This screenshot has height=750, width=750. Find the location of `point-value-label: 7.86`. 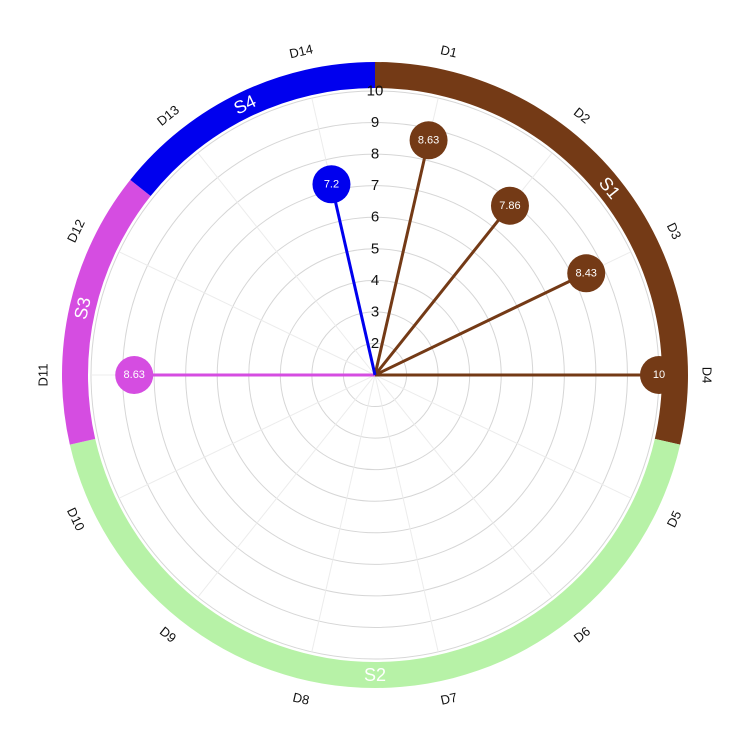

point-value-label: 7.86 is located at coordinates (509, 206).